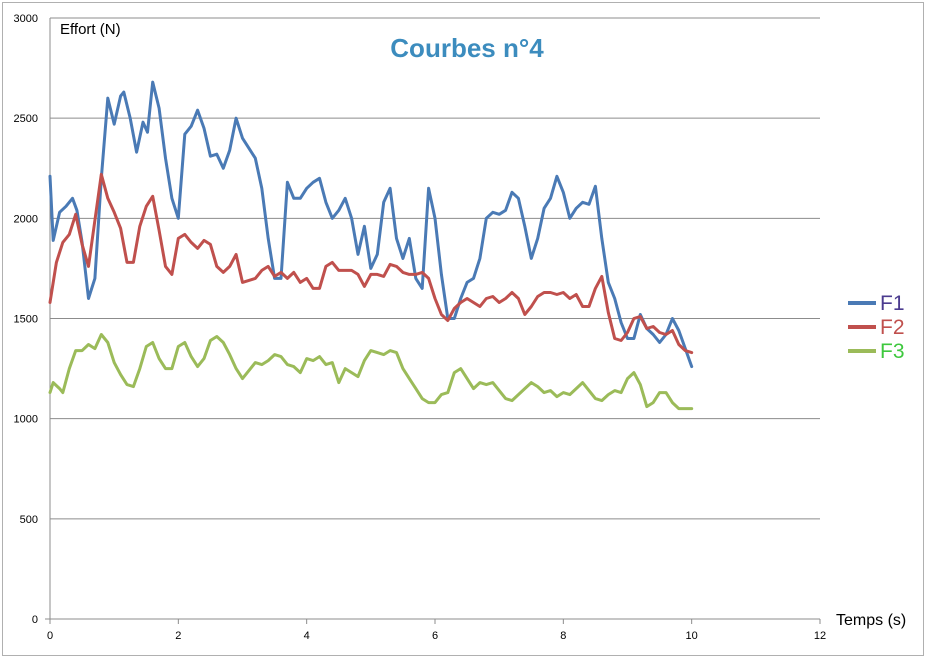 The width and height of the screenshot is (926, 658). What do you see at coordinates (29, 520) in the screenshot?
I see `y-tick-label: 500` at bounding box center [29, 520].